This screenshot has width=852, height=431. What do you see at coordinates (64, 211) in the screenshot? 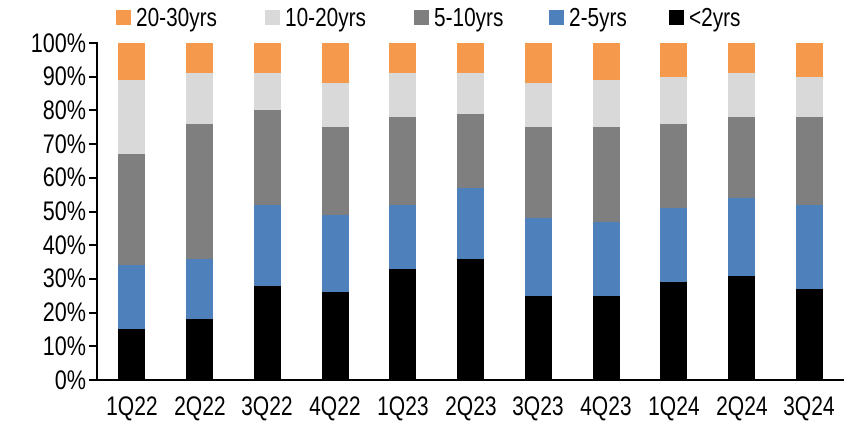
I see `y-tick-label: 50%` at bounding box center [64, 211].